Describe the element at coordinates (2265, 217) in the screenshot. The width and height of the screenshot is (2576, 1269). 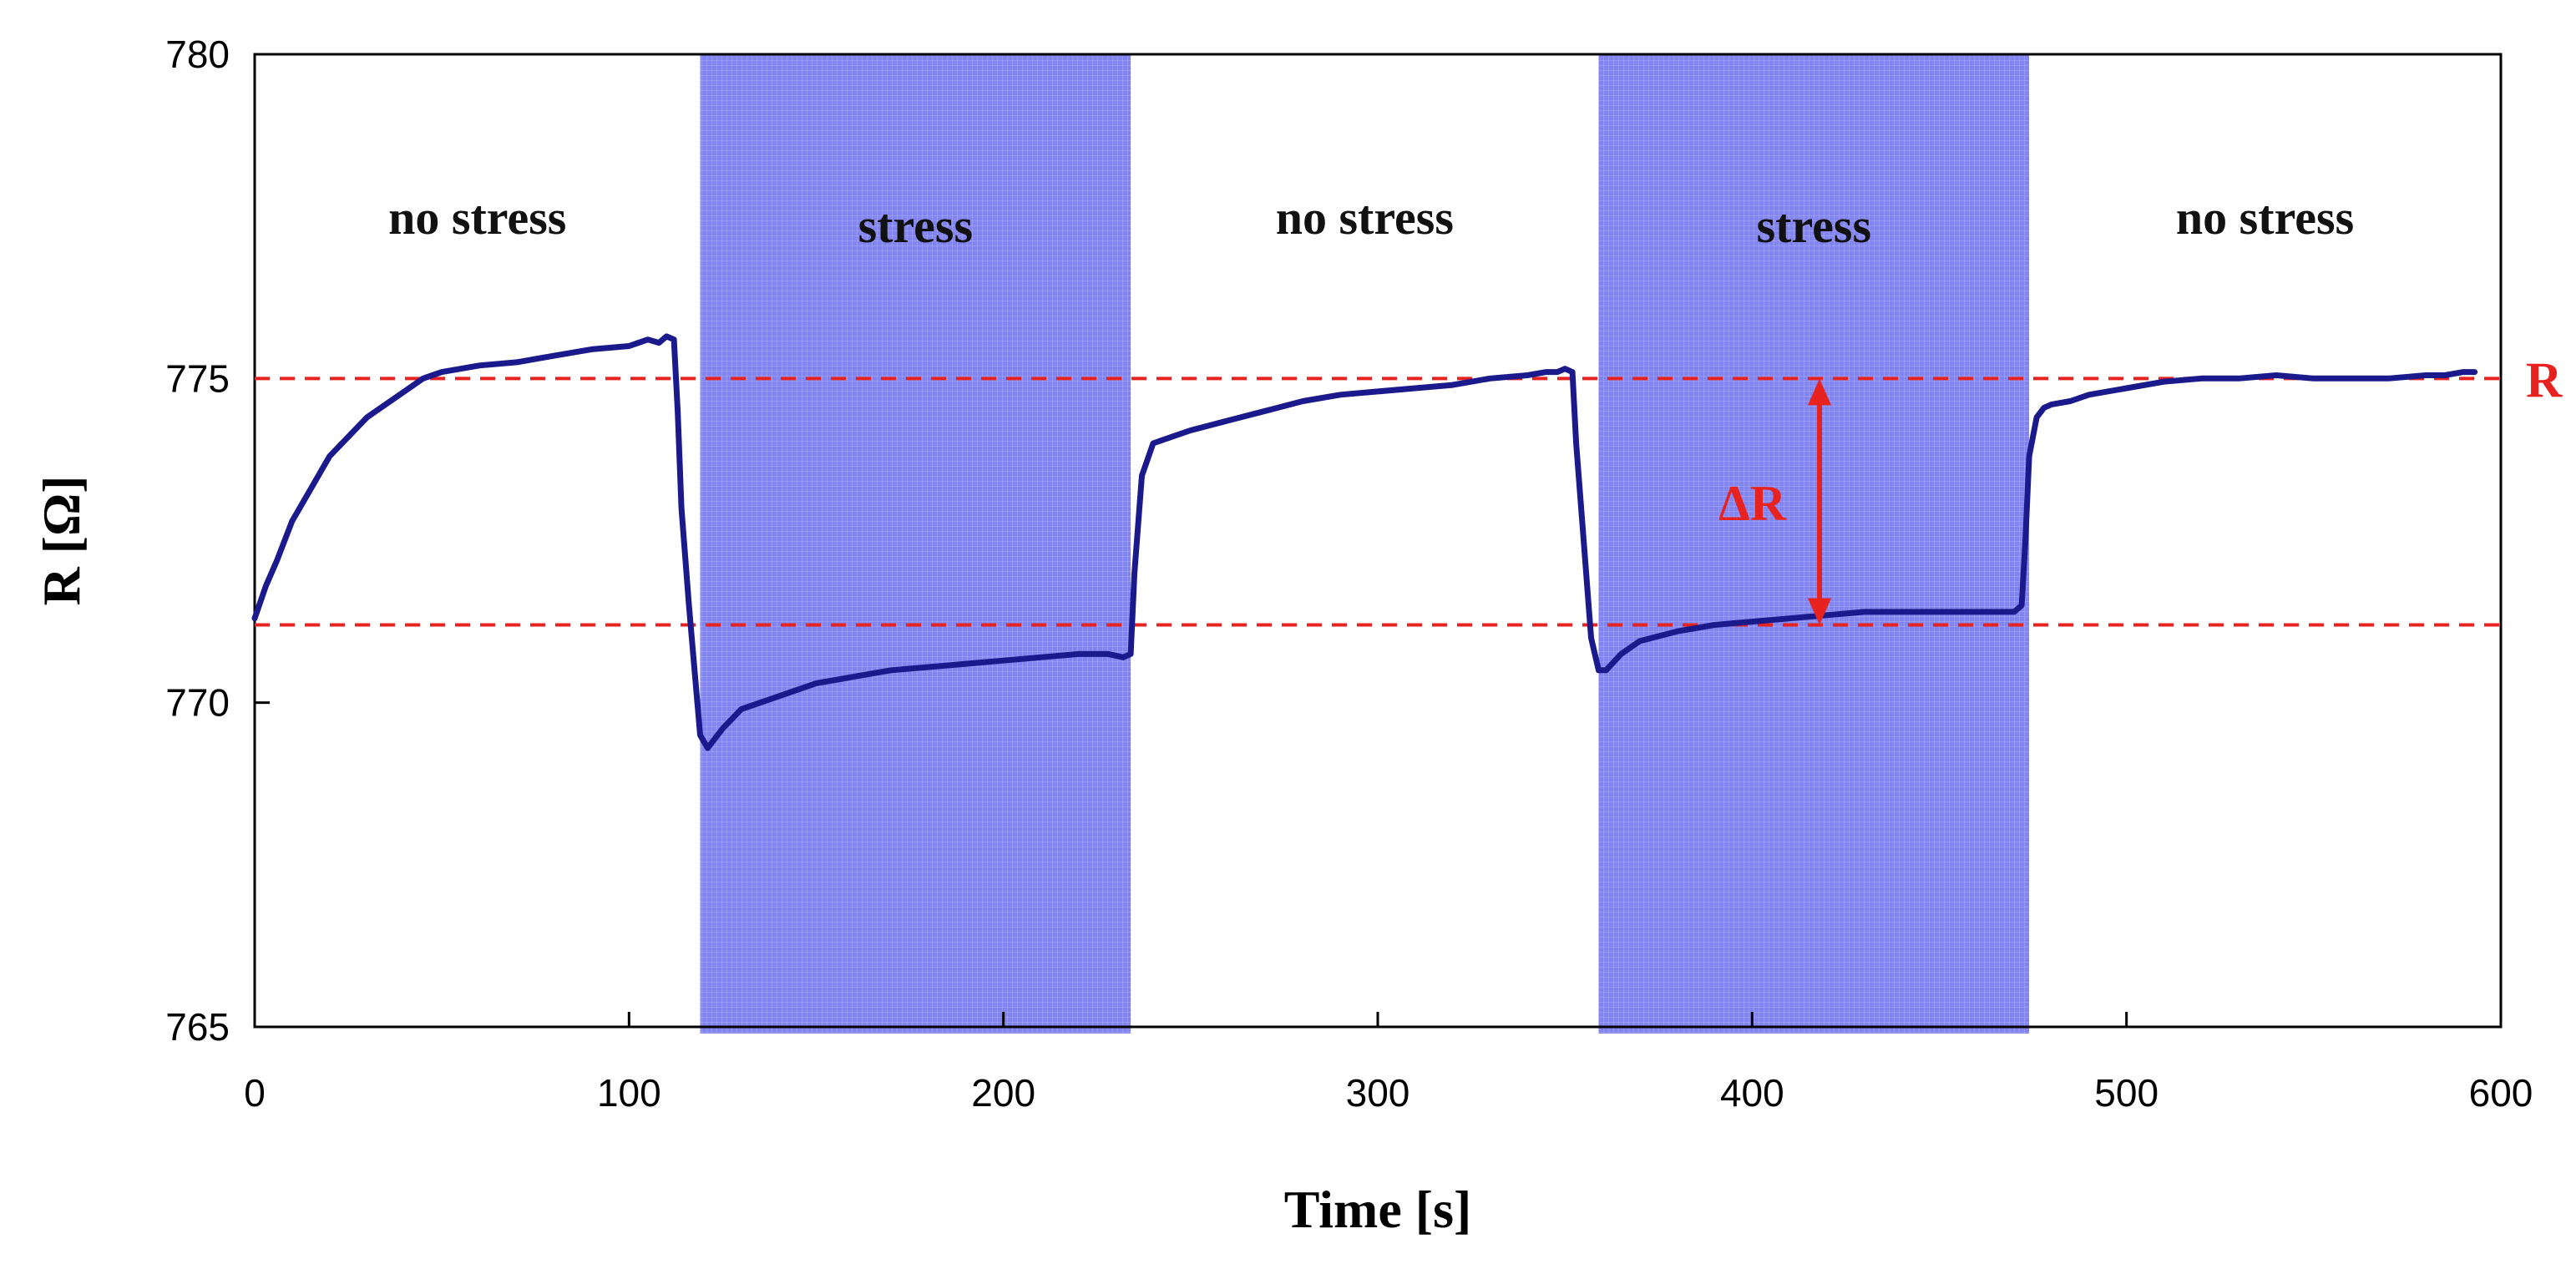
I see `region-label-4: no stress` at that location.